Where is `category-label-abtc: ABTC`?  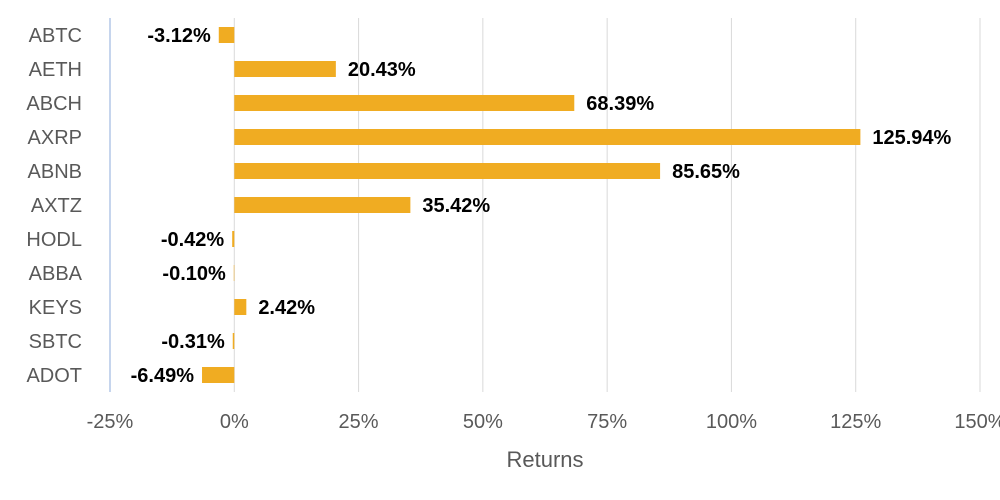
category-label-abtc: ABTC is located at coordinates (55, 36).